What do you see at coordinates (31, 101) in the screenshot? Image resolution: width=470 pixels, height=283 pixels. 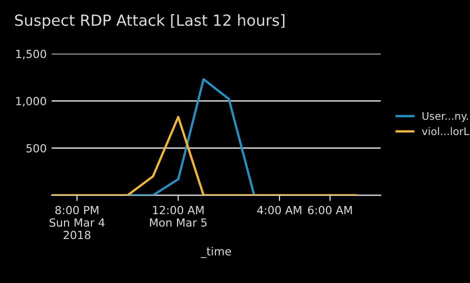 I see `y-tick-label: 1,000` at bounding box center [31, 101].